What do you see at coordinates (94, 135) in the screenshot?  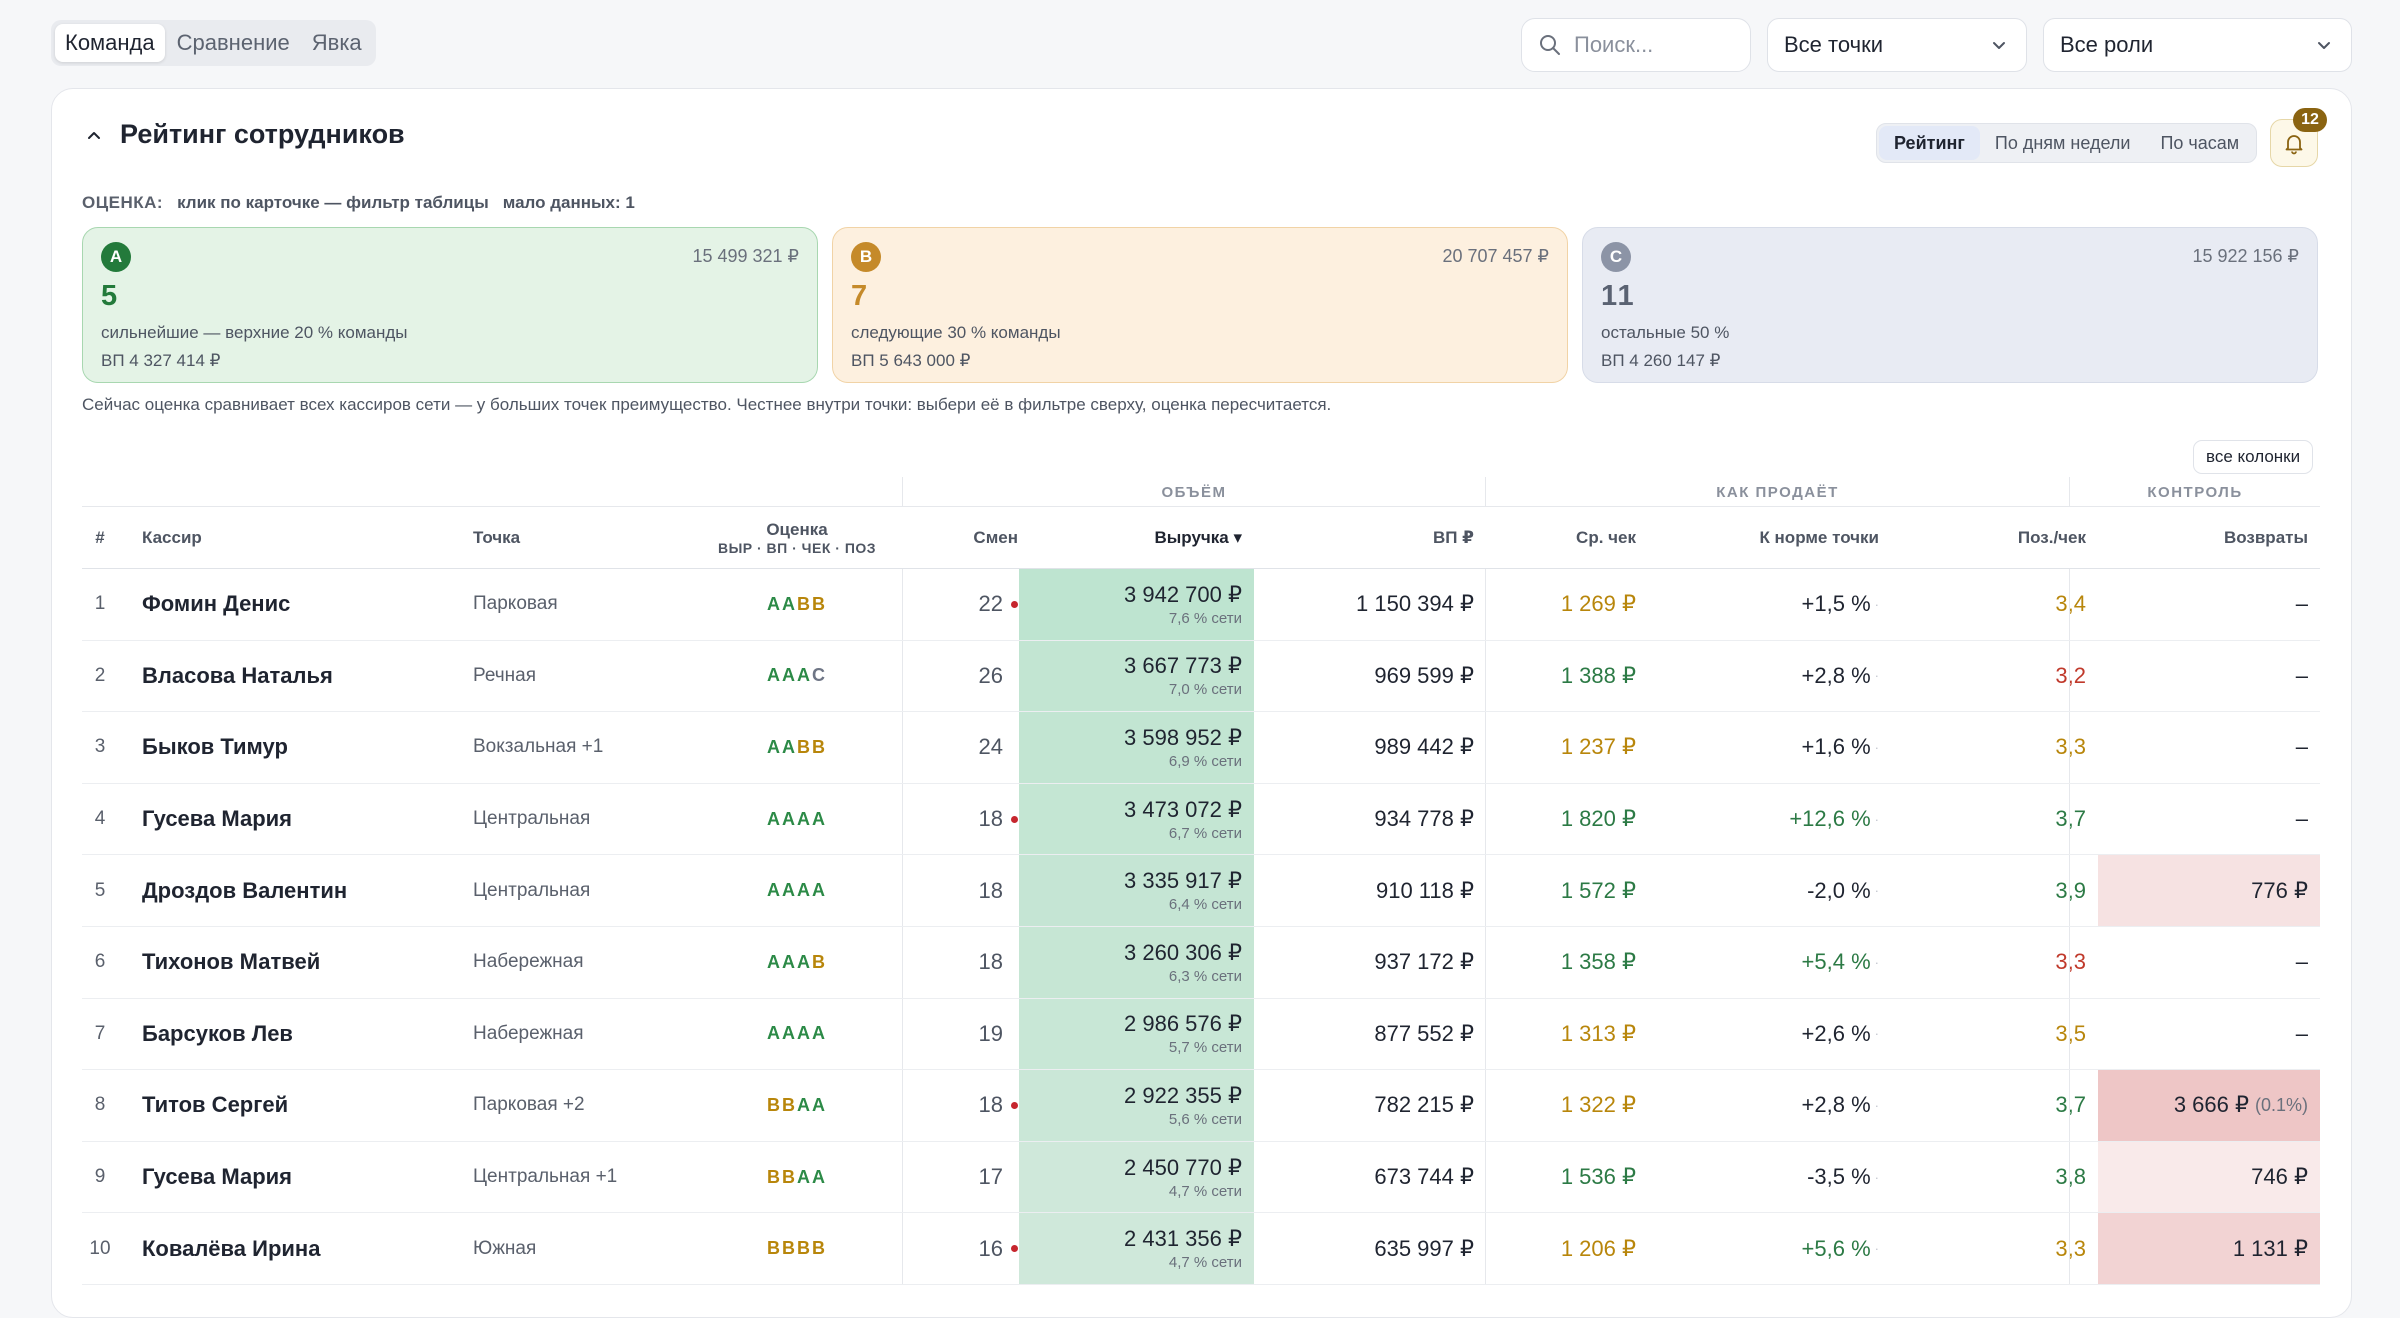 I see `collapse-chevron-icon` at bounding box center [94, 135].